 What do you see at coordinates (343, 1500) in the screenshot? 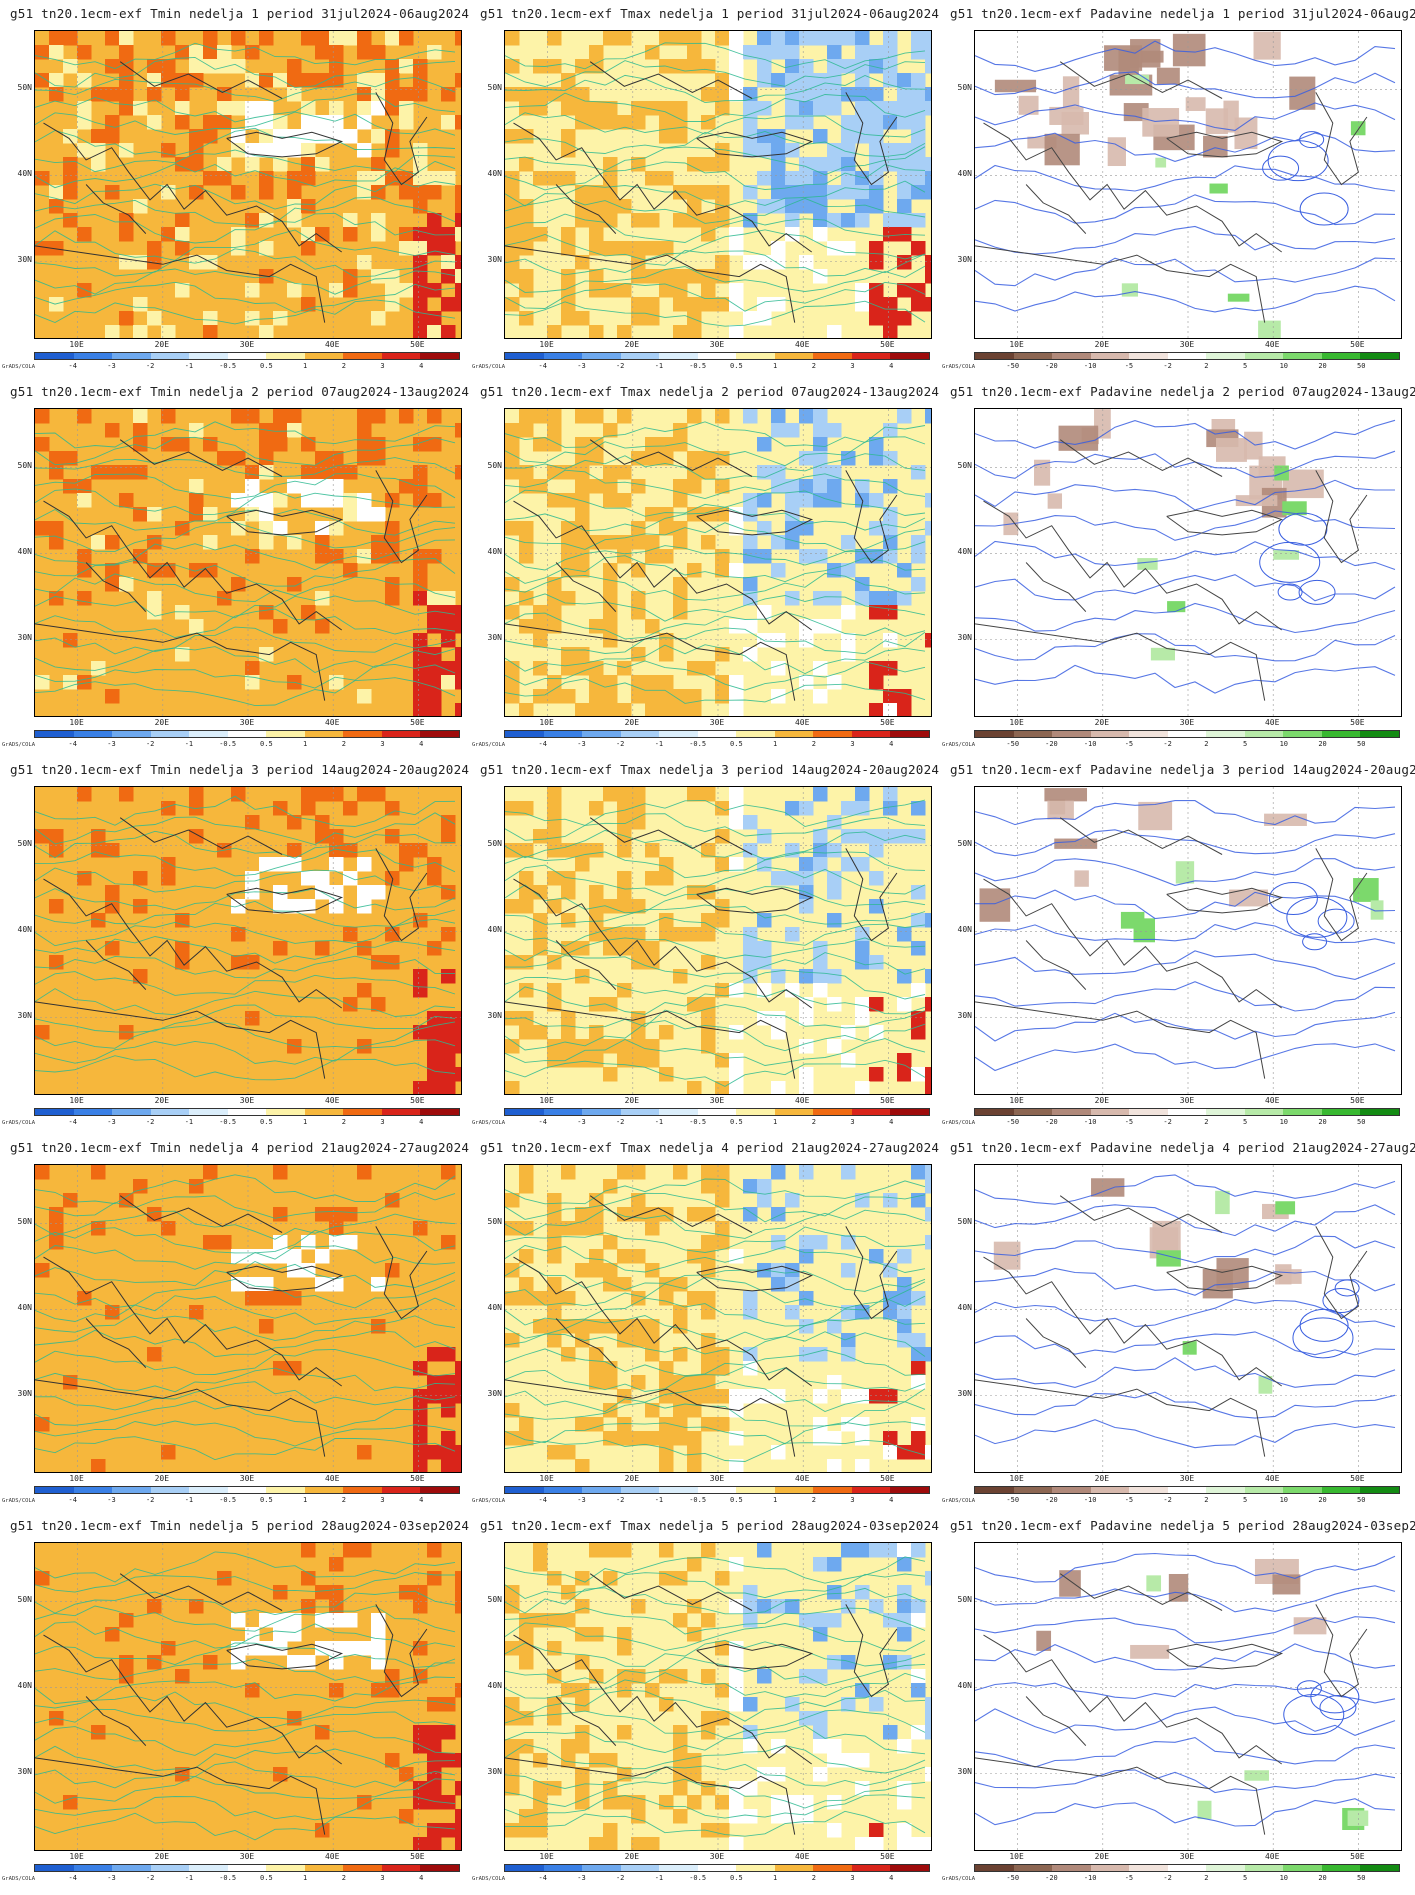
I see `colorbar-tick-label: 2` at bounding box center [343, 1500].